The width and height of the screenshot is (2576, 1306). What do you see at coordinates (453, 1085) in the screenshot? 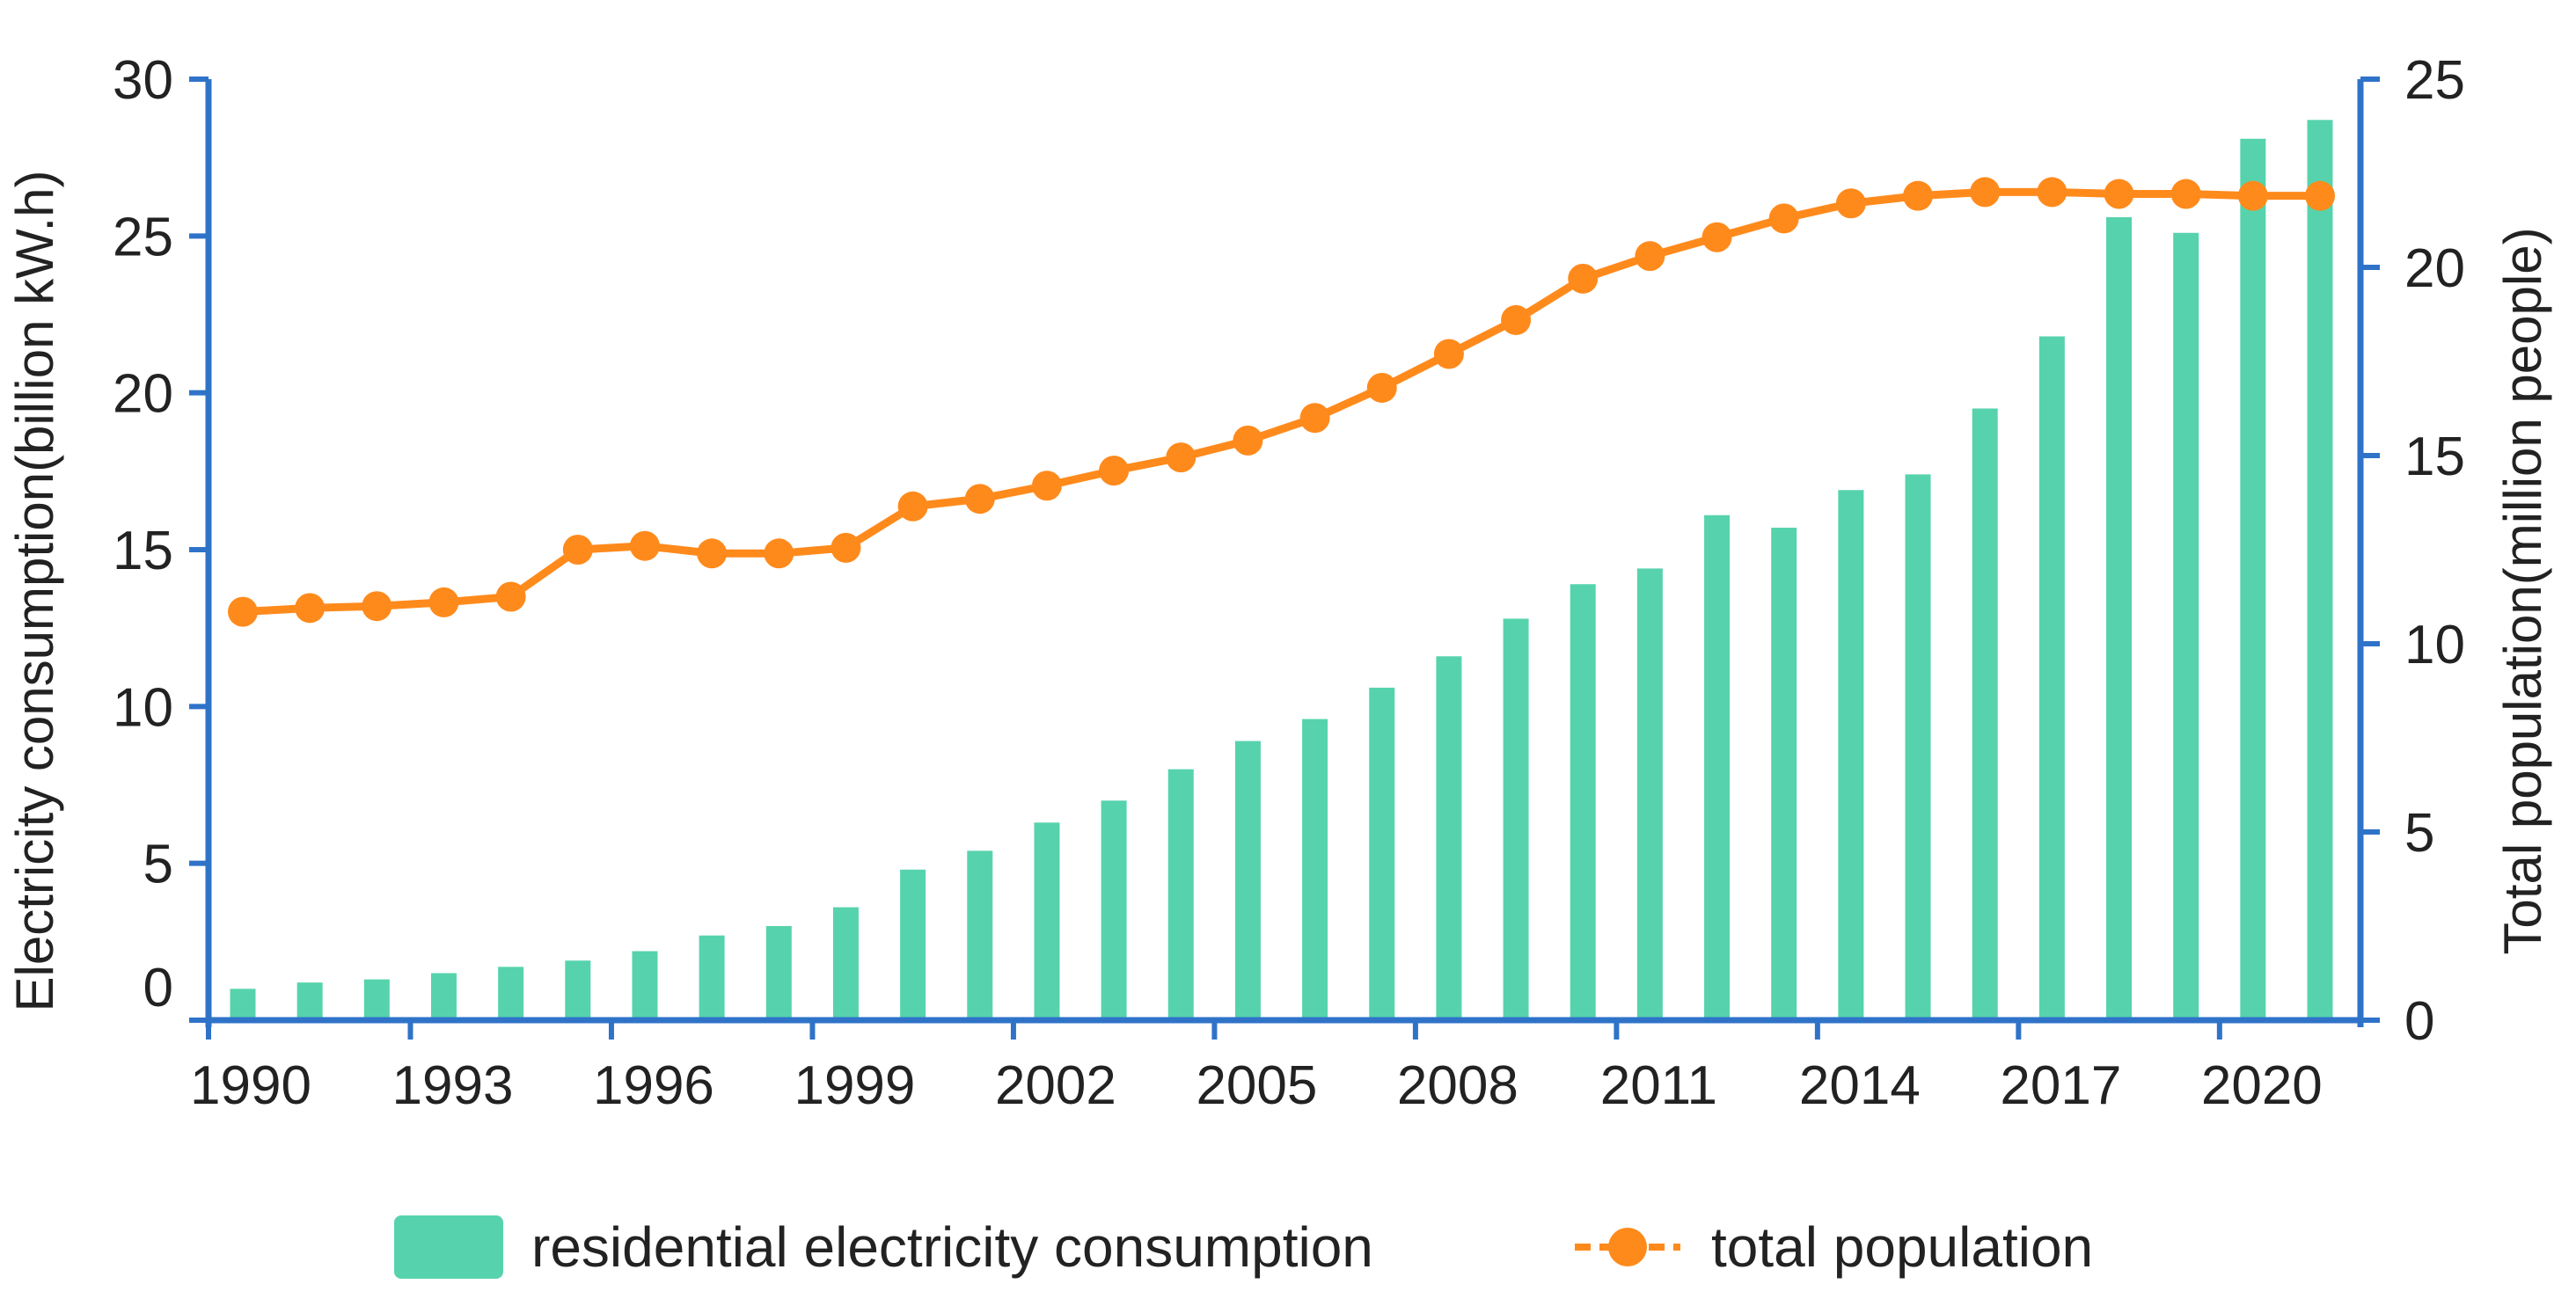
I see `x-tick-label-1993: 1993` at bounding box center [453, 1085].